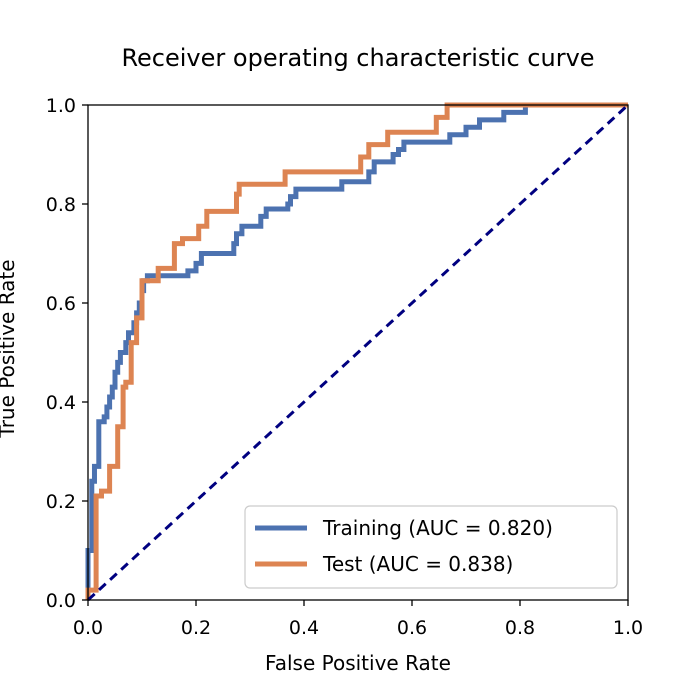 The width and height of the screenshot is (700, 675). Describe the element at coordinates (628, 628) in the screenshot. I see `x-tick-label: 1.0` at that location.